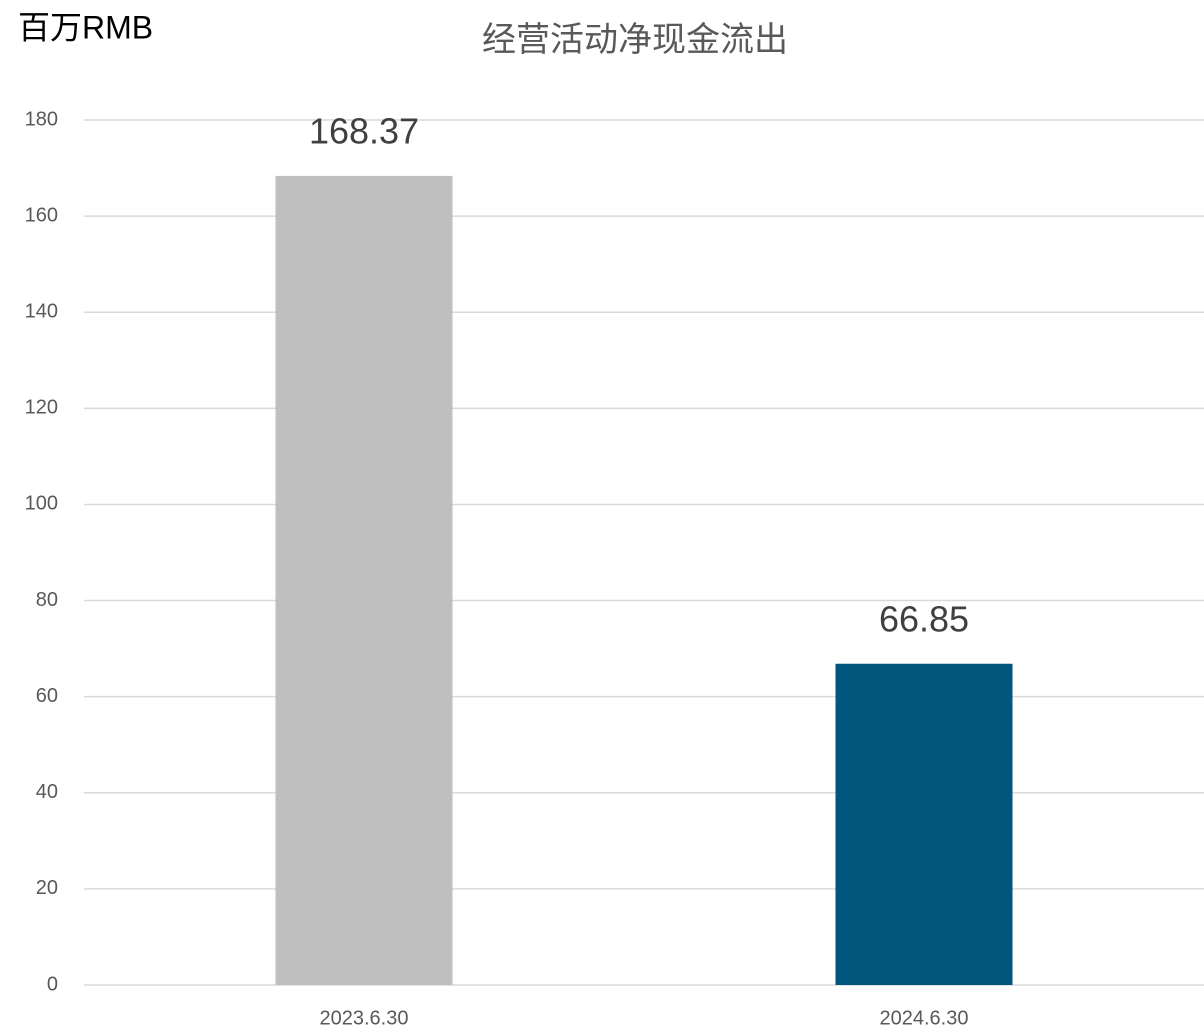 Image resolution: width=1204 pixels, height=1032 pixels. Describe the element at coordinates (41, 312) in the screenshot. I see `y-tick-label: 140` at that location.